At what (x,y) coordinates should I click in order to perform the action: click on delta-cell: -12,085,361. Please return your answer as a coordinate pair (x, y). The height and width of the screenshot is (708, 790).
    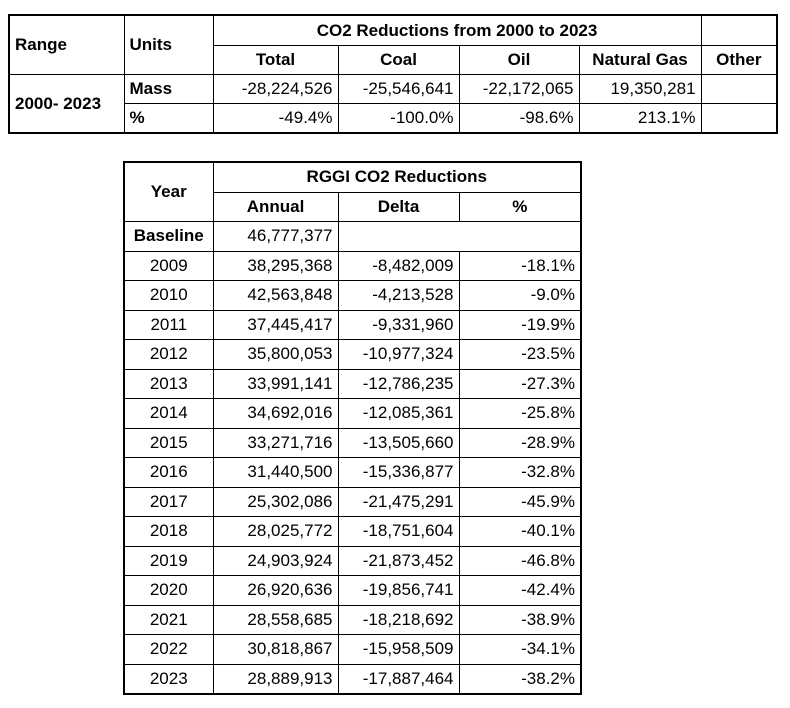
    Looking at the image, I should click on (398, 413).